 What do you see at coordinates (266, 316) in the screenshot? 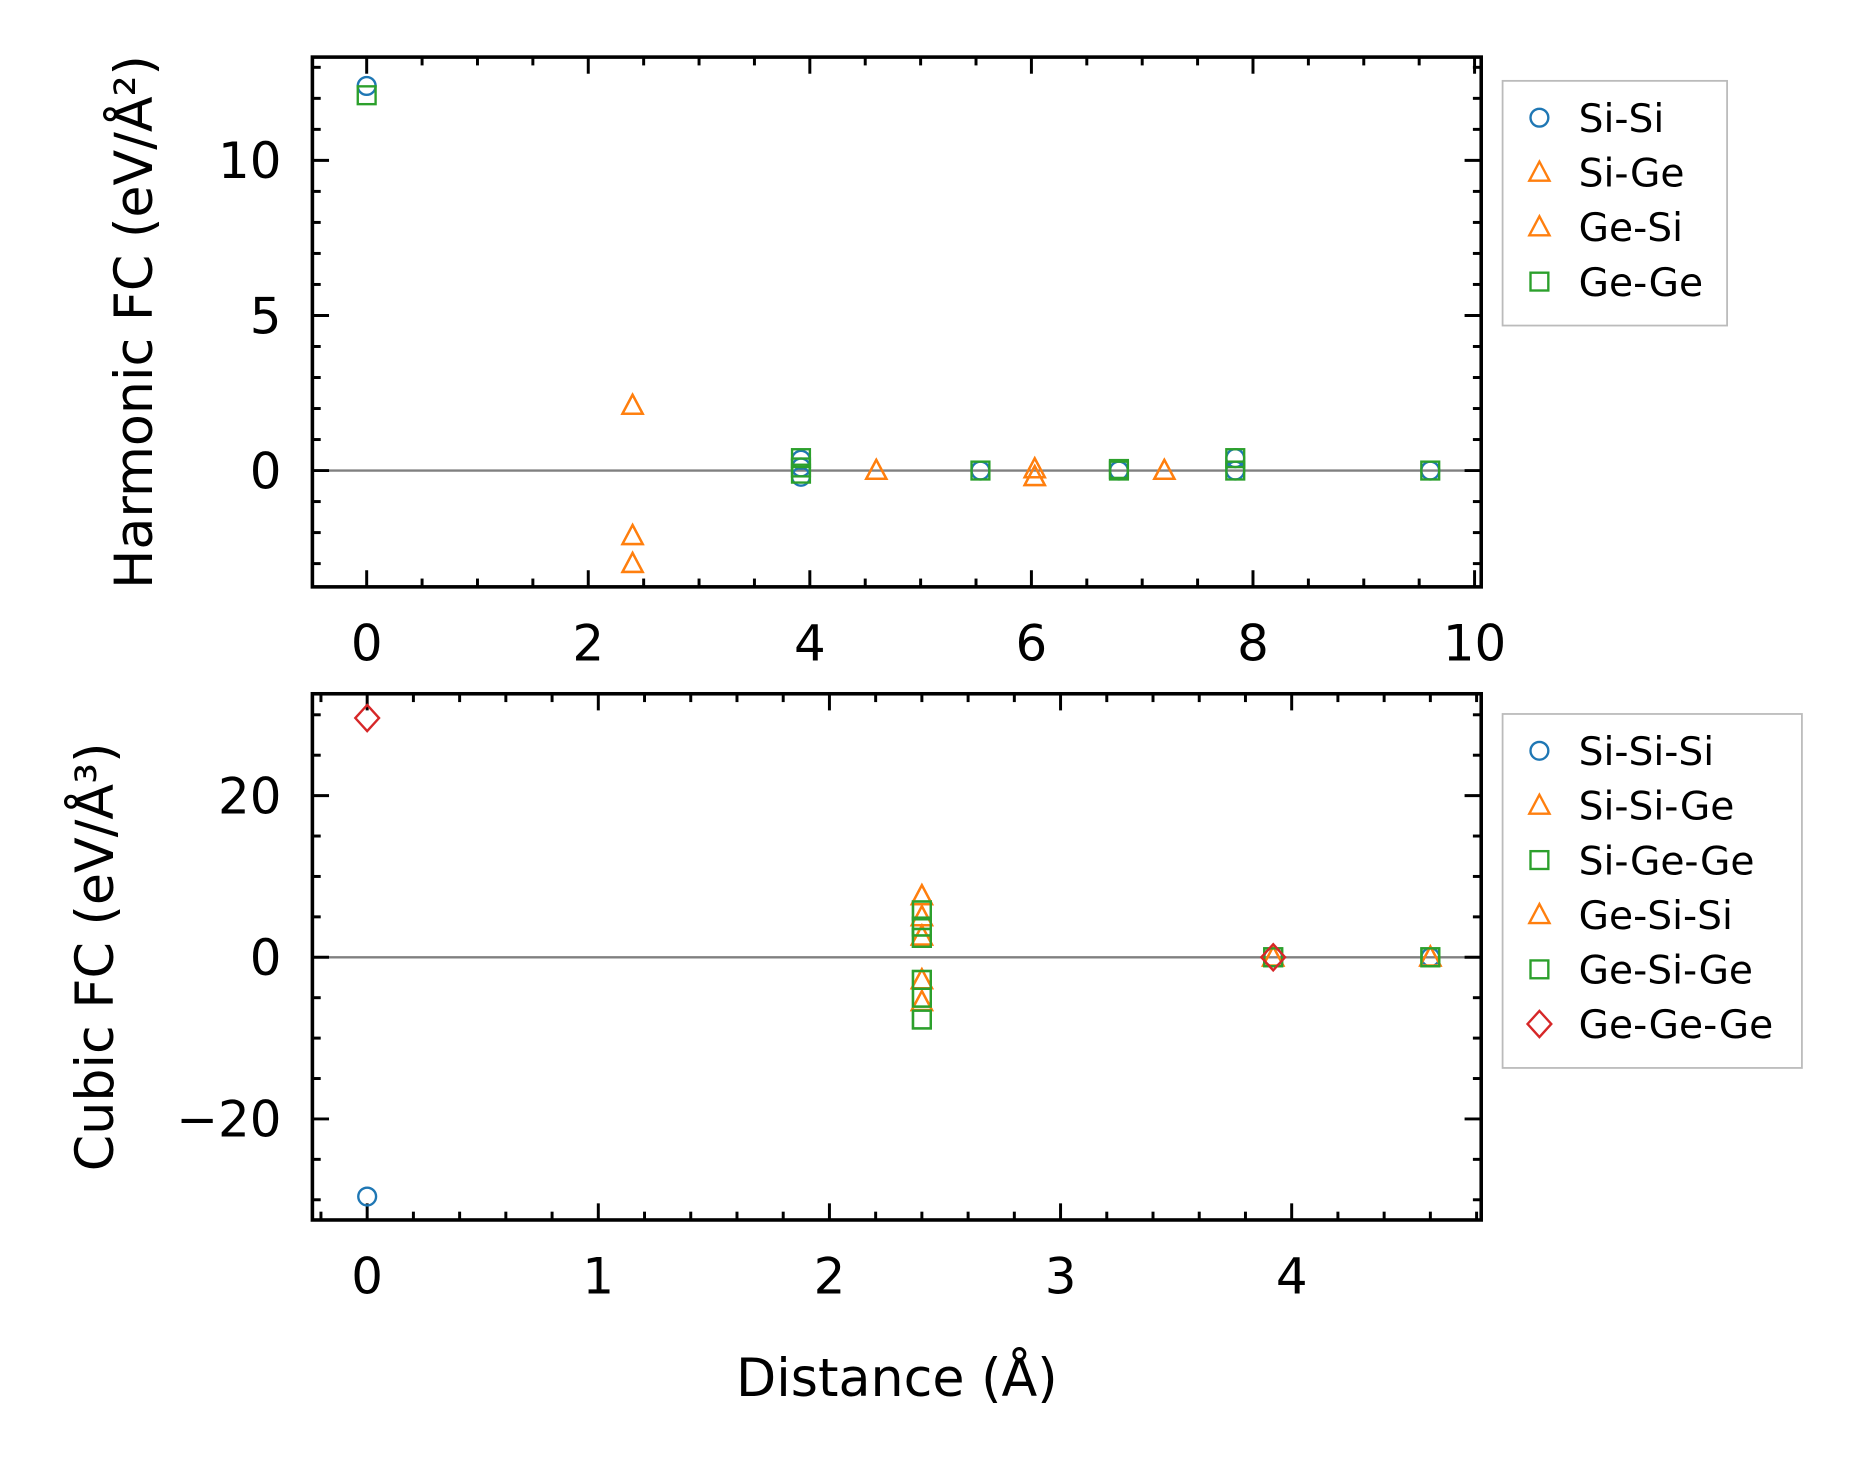
I see `y-tick-label: 5` at bounding box center [266, 316].